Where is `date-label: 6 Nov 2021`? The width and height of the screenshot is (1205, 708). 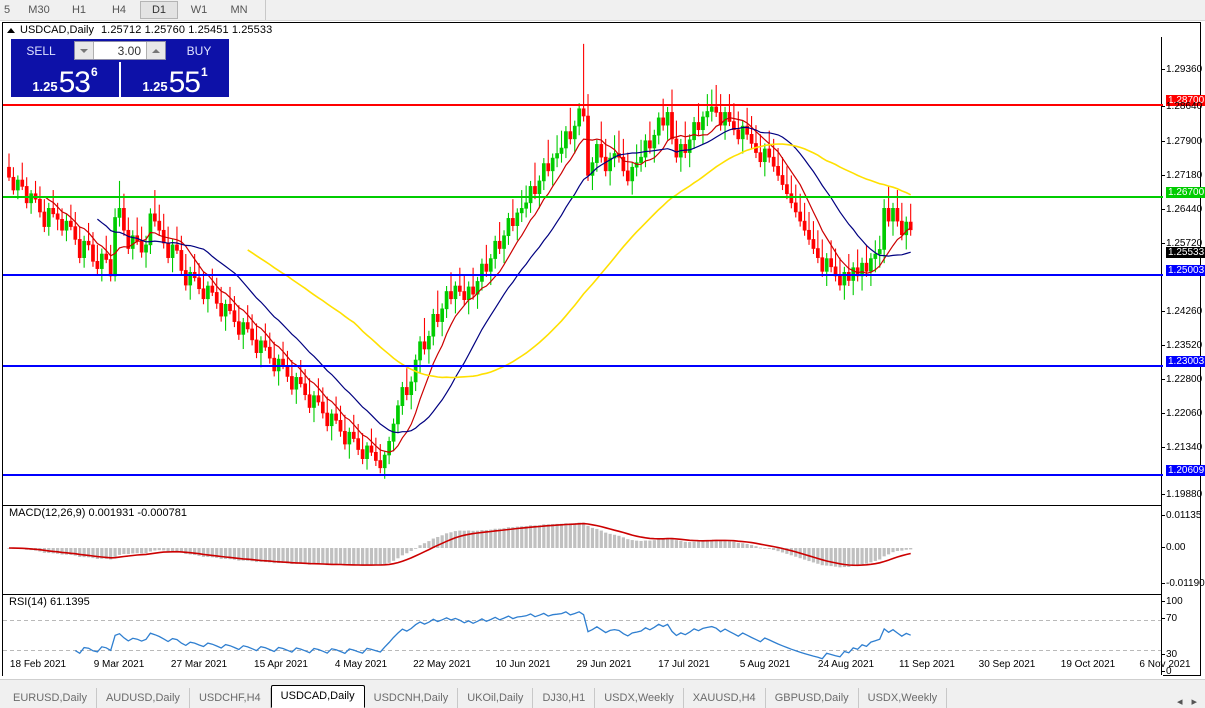 date-label: 6 Nov 2021 is located at coordinates (1165, 664).